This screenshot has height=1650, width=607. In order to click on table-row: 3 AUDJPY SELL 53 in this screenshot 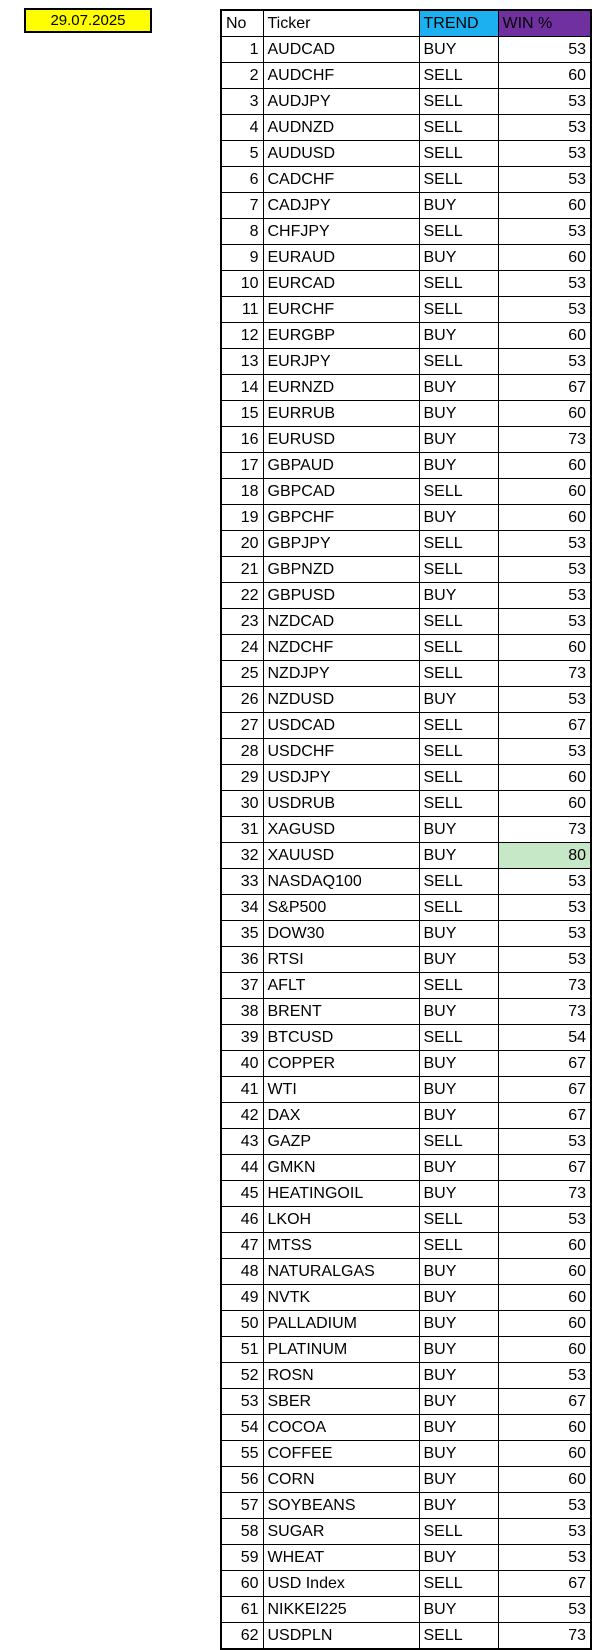, I will do `click(406, 101)`.